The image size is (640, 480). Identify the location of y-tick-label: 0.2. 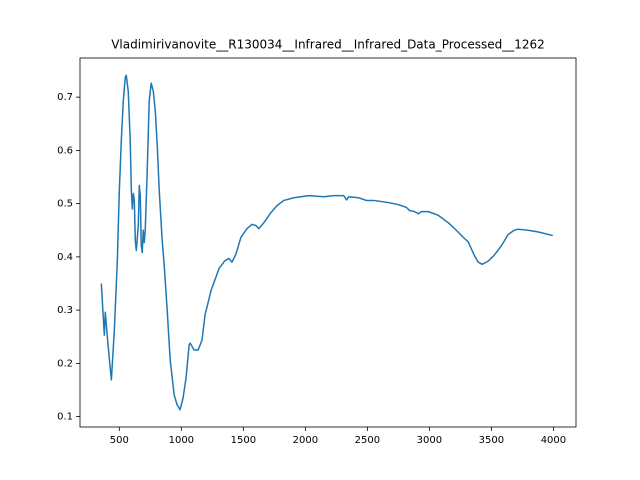
(65, 363).